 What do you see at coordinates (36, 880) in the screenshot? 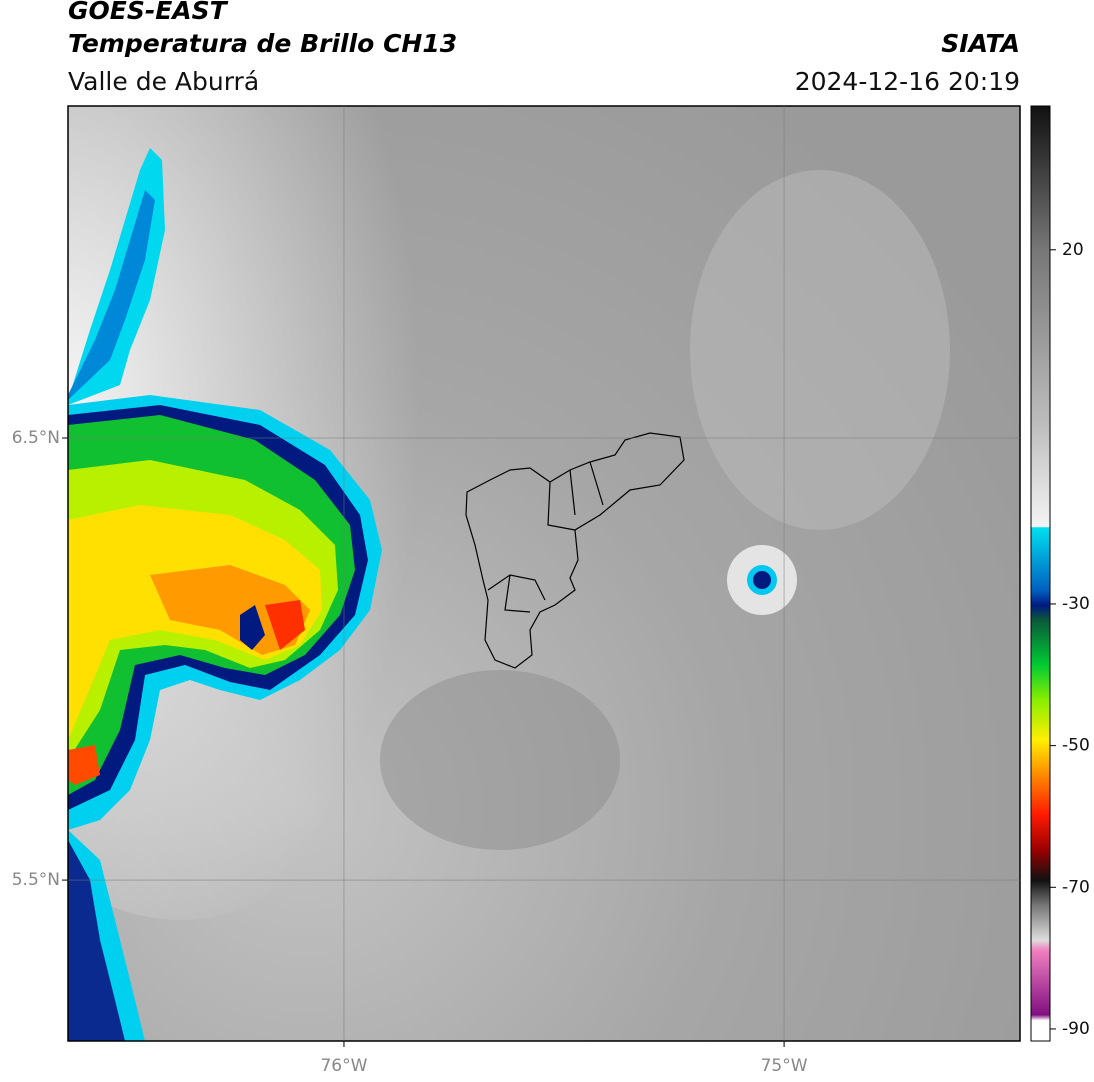
I see `lat-label: 5.5°N` at bounding box center [36, 880].